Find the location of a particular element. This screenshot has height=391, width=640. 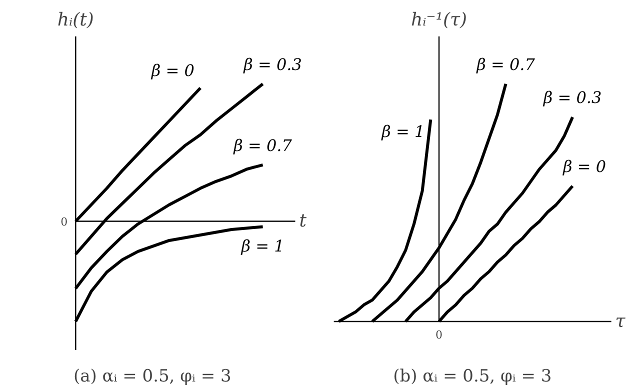

text: (a) αᵢ = 0.5, φᵢ = 3 is located at coordinates (153, 376).